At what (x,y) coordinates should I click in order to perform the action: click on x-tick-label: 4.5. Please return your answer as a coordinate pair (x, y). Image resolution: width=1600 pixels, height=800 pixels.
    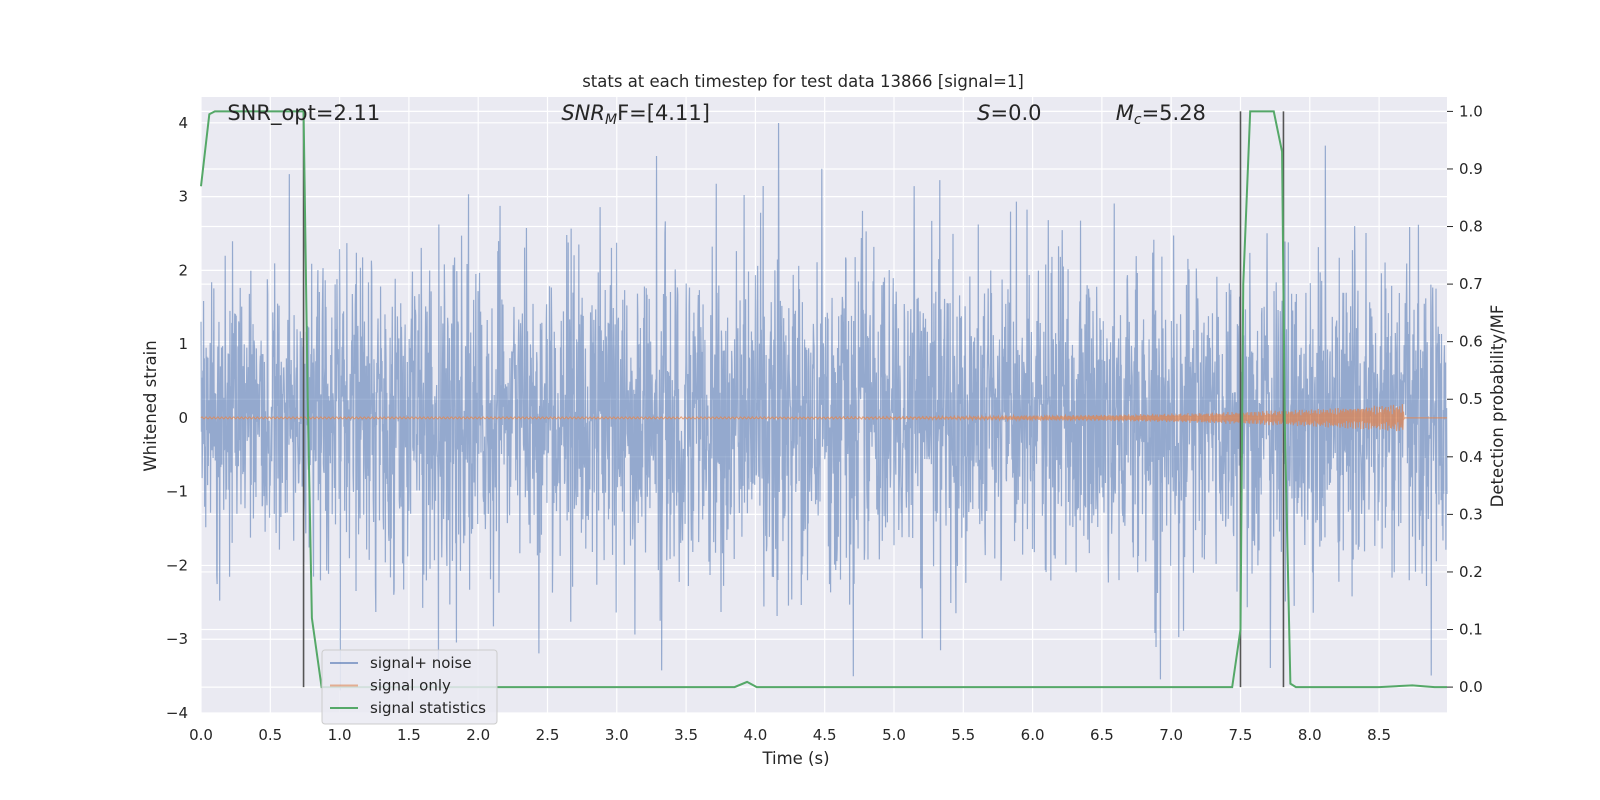
    Looking at the image, I should click on (825, 735).